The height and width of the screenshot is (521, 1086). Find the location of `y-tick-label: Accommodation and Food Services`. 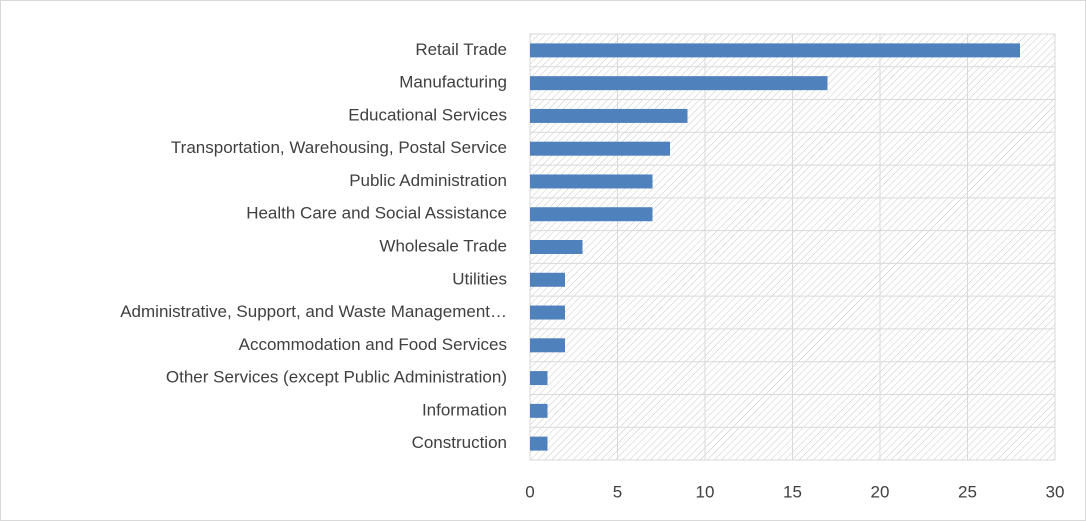

y-tick-label: Accommodation and Food Services is located at coordinates (373, 344).